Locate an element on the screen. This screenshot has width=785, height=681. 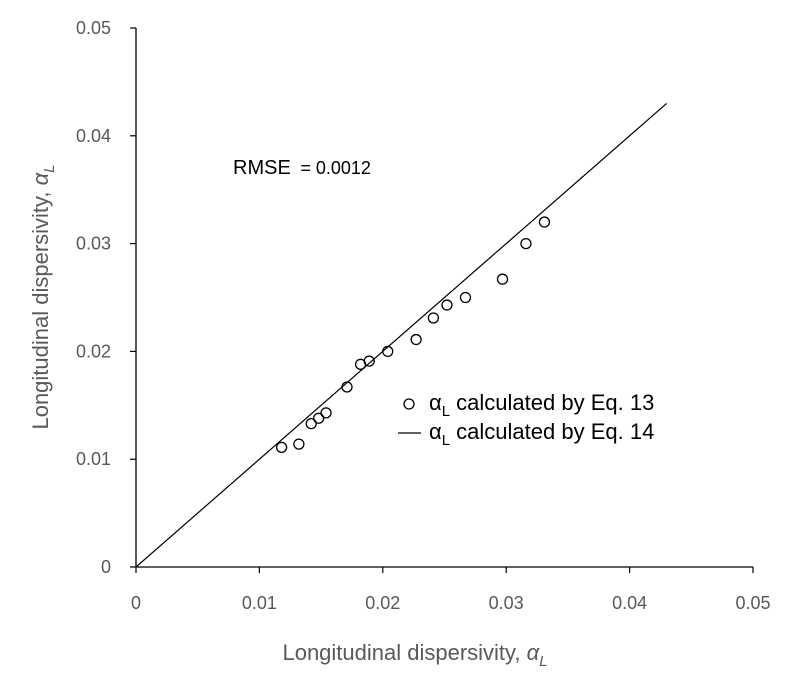
y-axis-title-sub: L is located at coordinates (49, 168).